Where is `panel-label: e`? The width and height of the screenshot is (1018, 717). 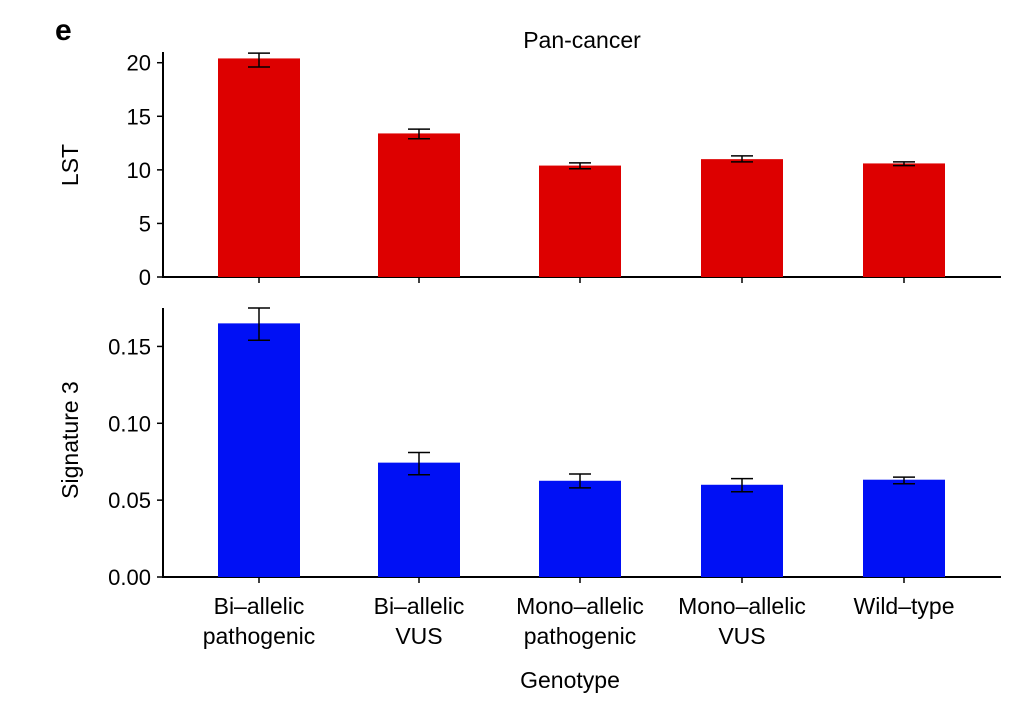 panel-label: e is located at coordinates (63, 30).